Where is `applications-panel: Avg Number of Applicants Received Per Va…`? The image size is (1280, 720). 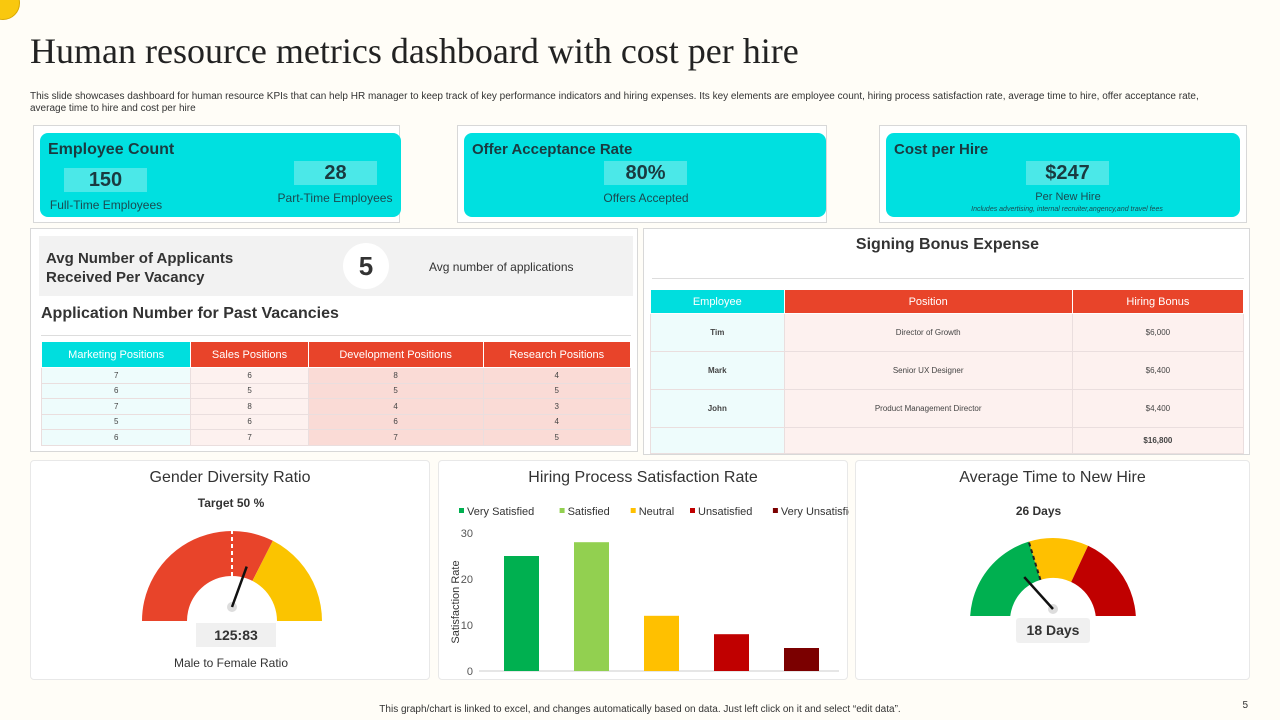 applications-panel: Avg Number of Applicants Received Per Va… is located at coordinates (334, 340).